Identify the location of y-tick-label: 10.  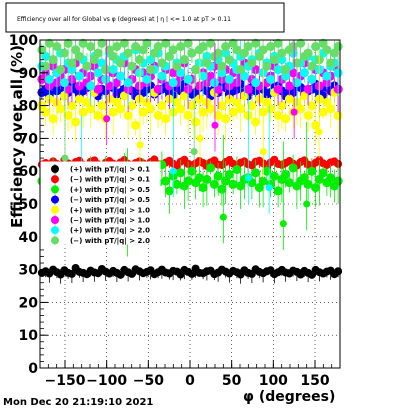
(29, 336).